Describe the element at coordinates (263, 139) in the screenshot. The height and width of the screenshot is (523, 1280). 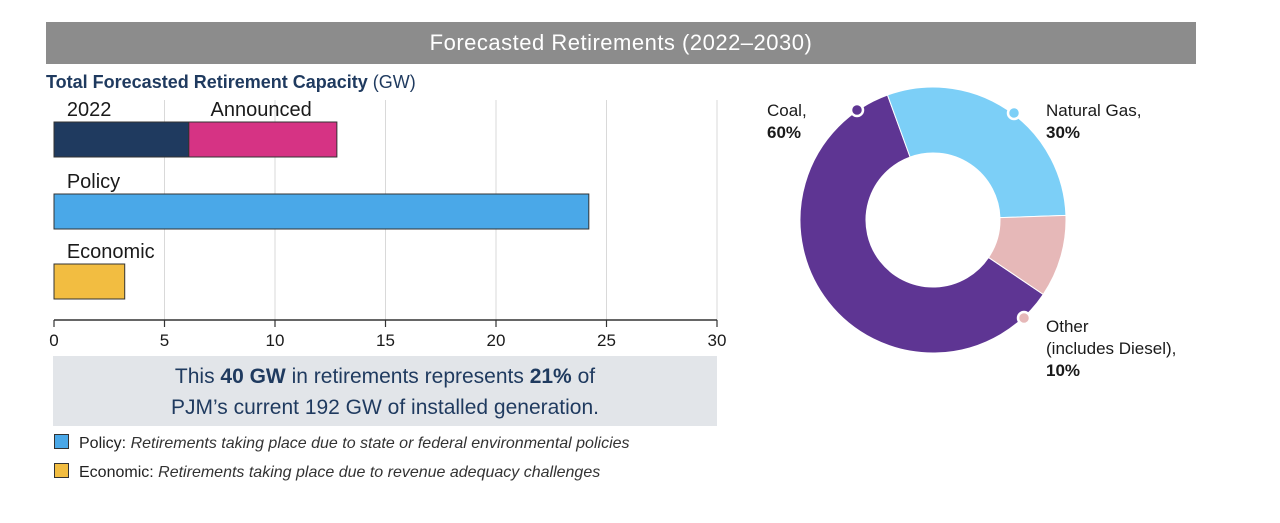
I see `bar-announced` at that location.